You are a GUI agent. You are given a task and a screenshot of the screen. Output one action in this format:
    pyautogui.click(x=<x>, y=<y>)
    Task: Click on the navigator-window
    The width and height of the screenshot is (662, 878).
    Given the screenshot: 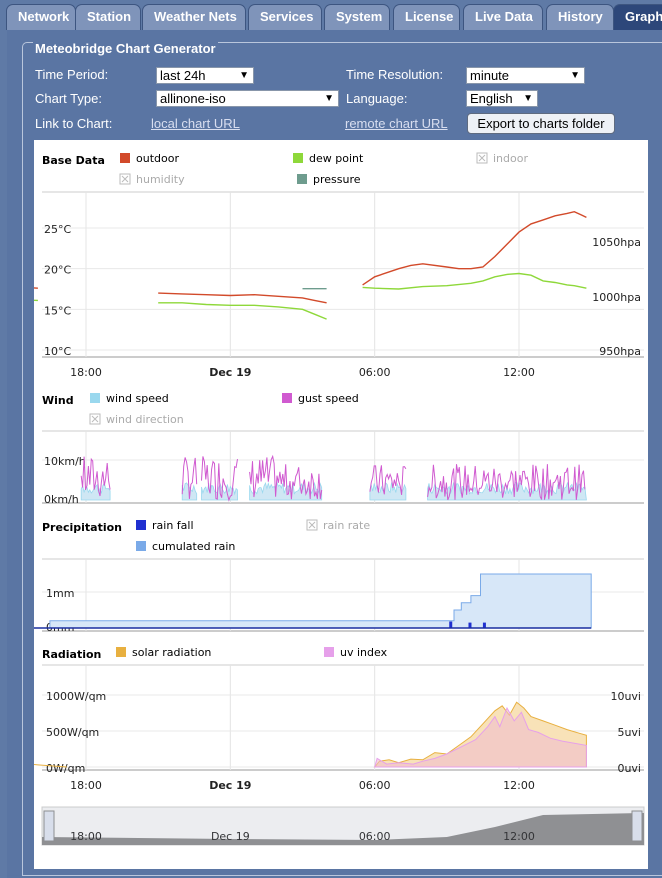 What is the action you would take?
    pyautogui.click(x=343, y=826)
    